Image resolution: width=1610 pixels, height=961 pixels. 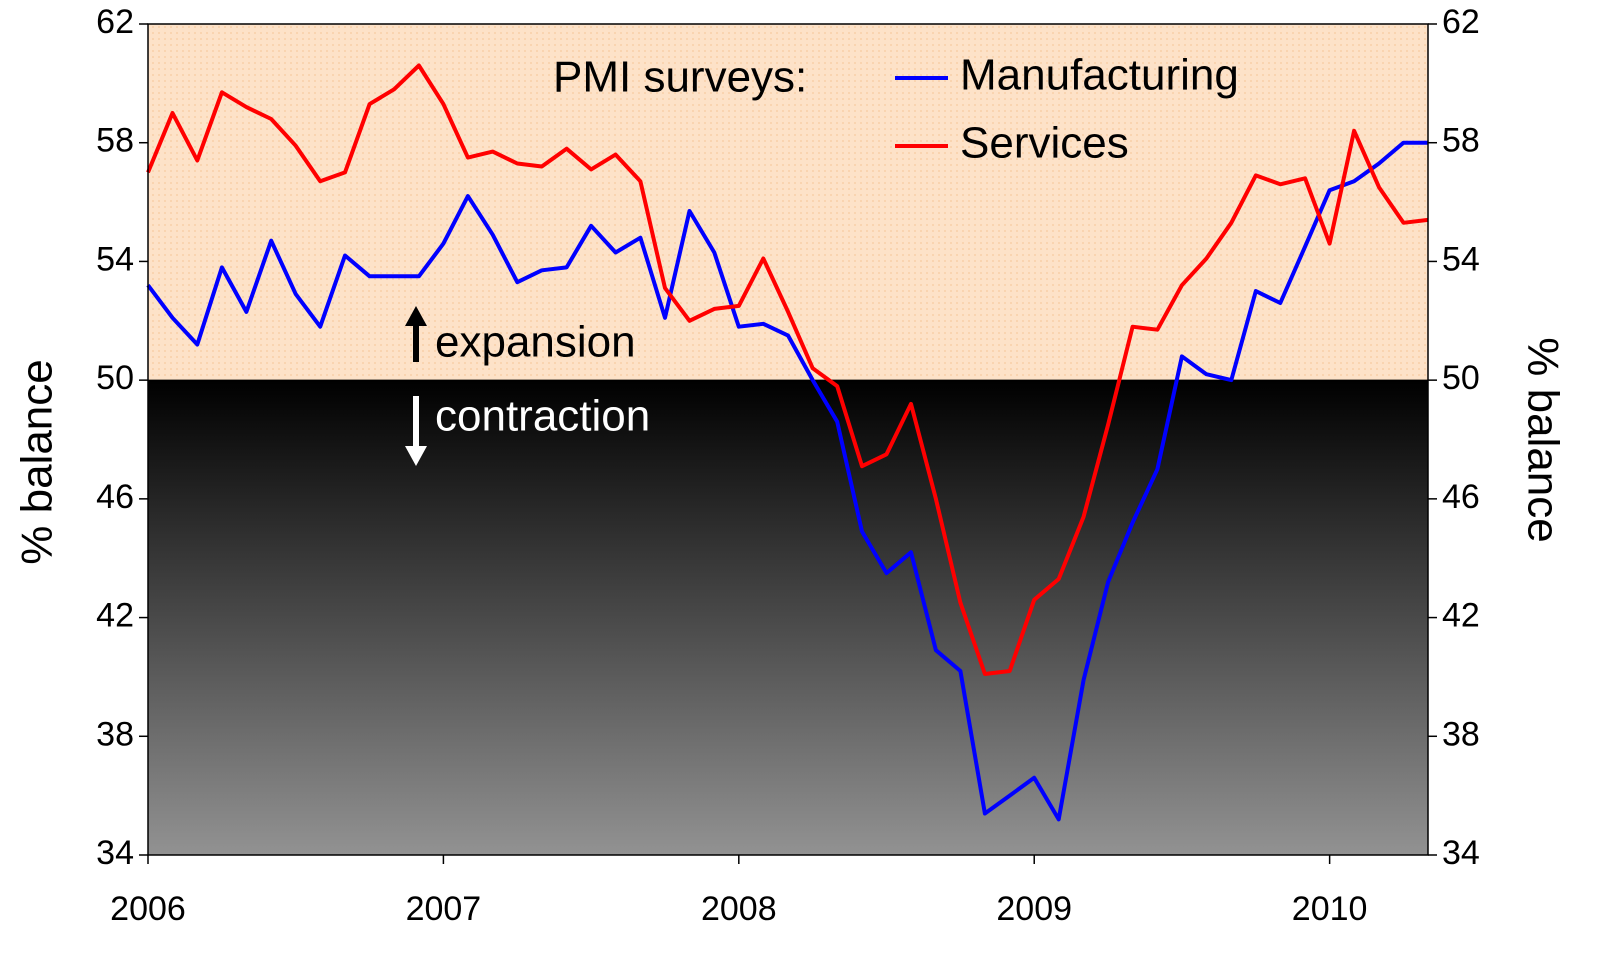 What do you see at coordinates (1542, 439) in the screenshot?
I see `y2-axis-label: % balance` at bounding box center [1542, 439].